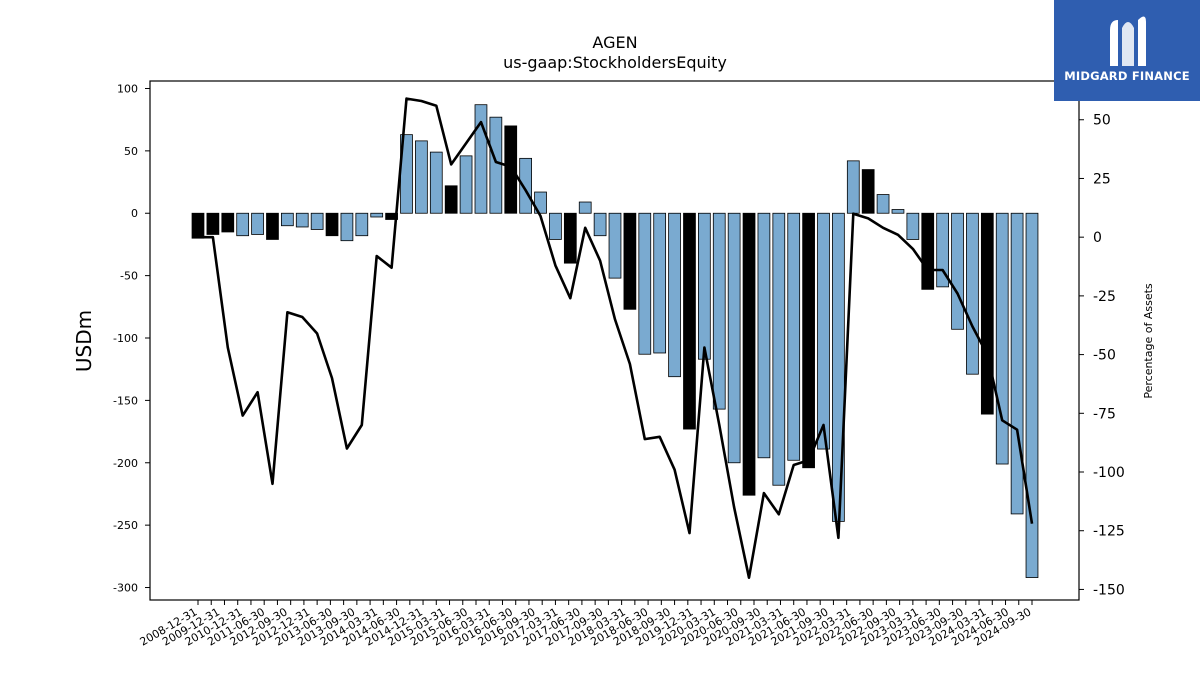  What do you see at coordinates (1109, 590) in the screenshot?
I see `y-right-tick-label: -150` at bounding box center [1109, 590].